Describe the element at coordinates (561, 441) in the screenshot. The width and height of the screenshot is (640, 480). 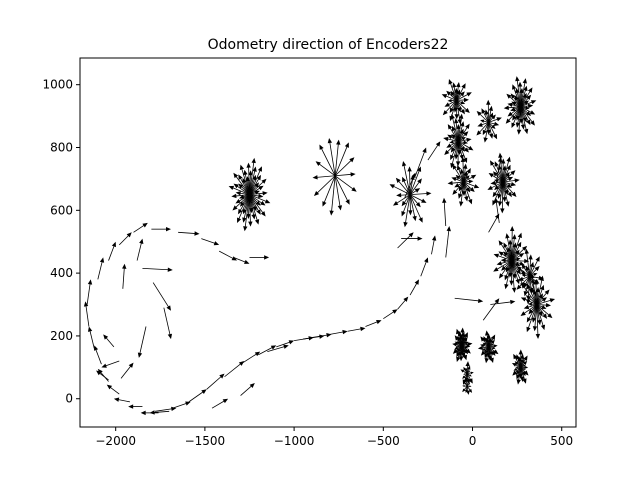
I see `x-tick-label: 500` at that location.